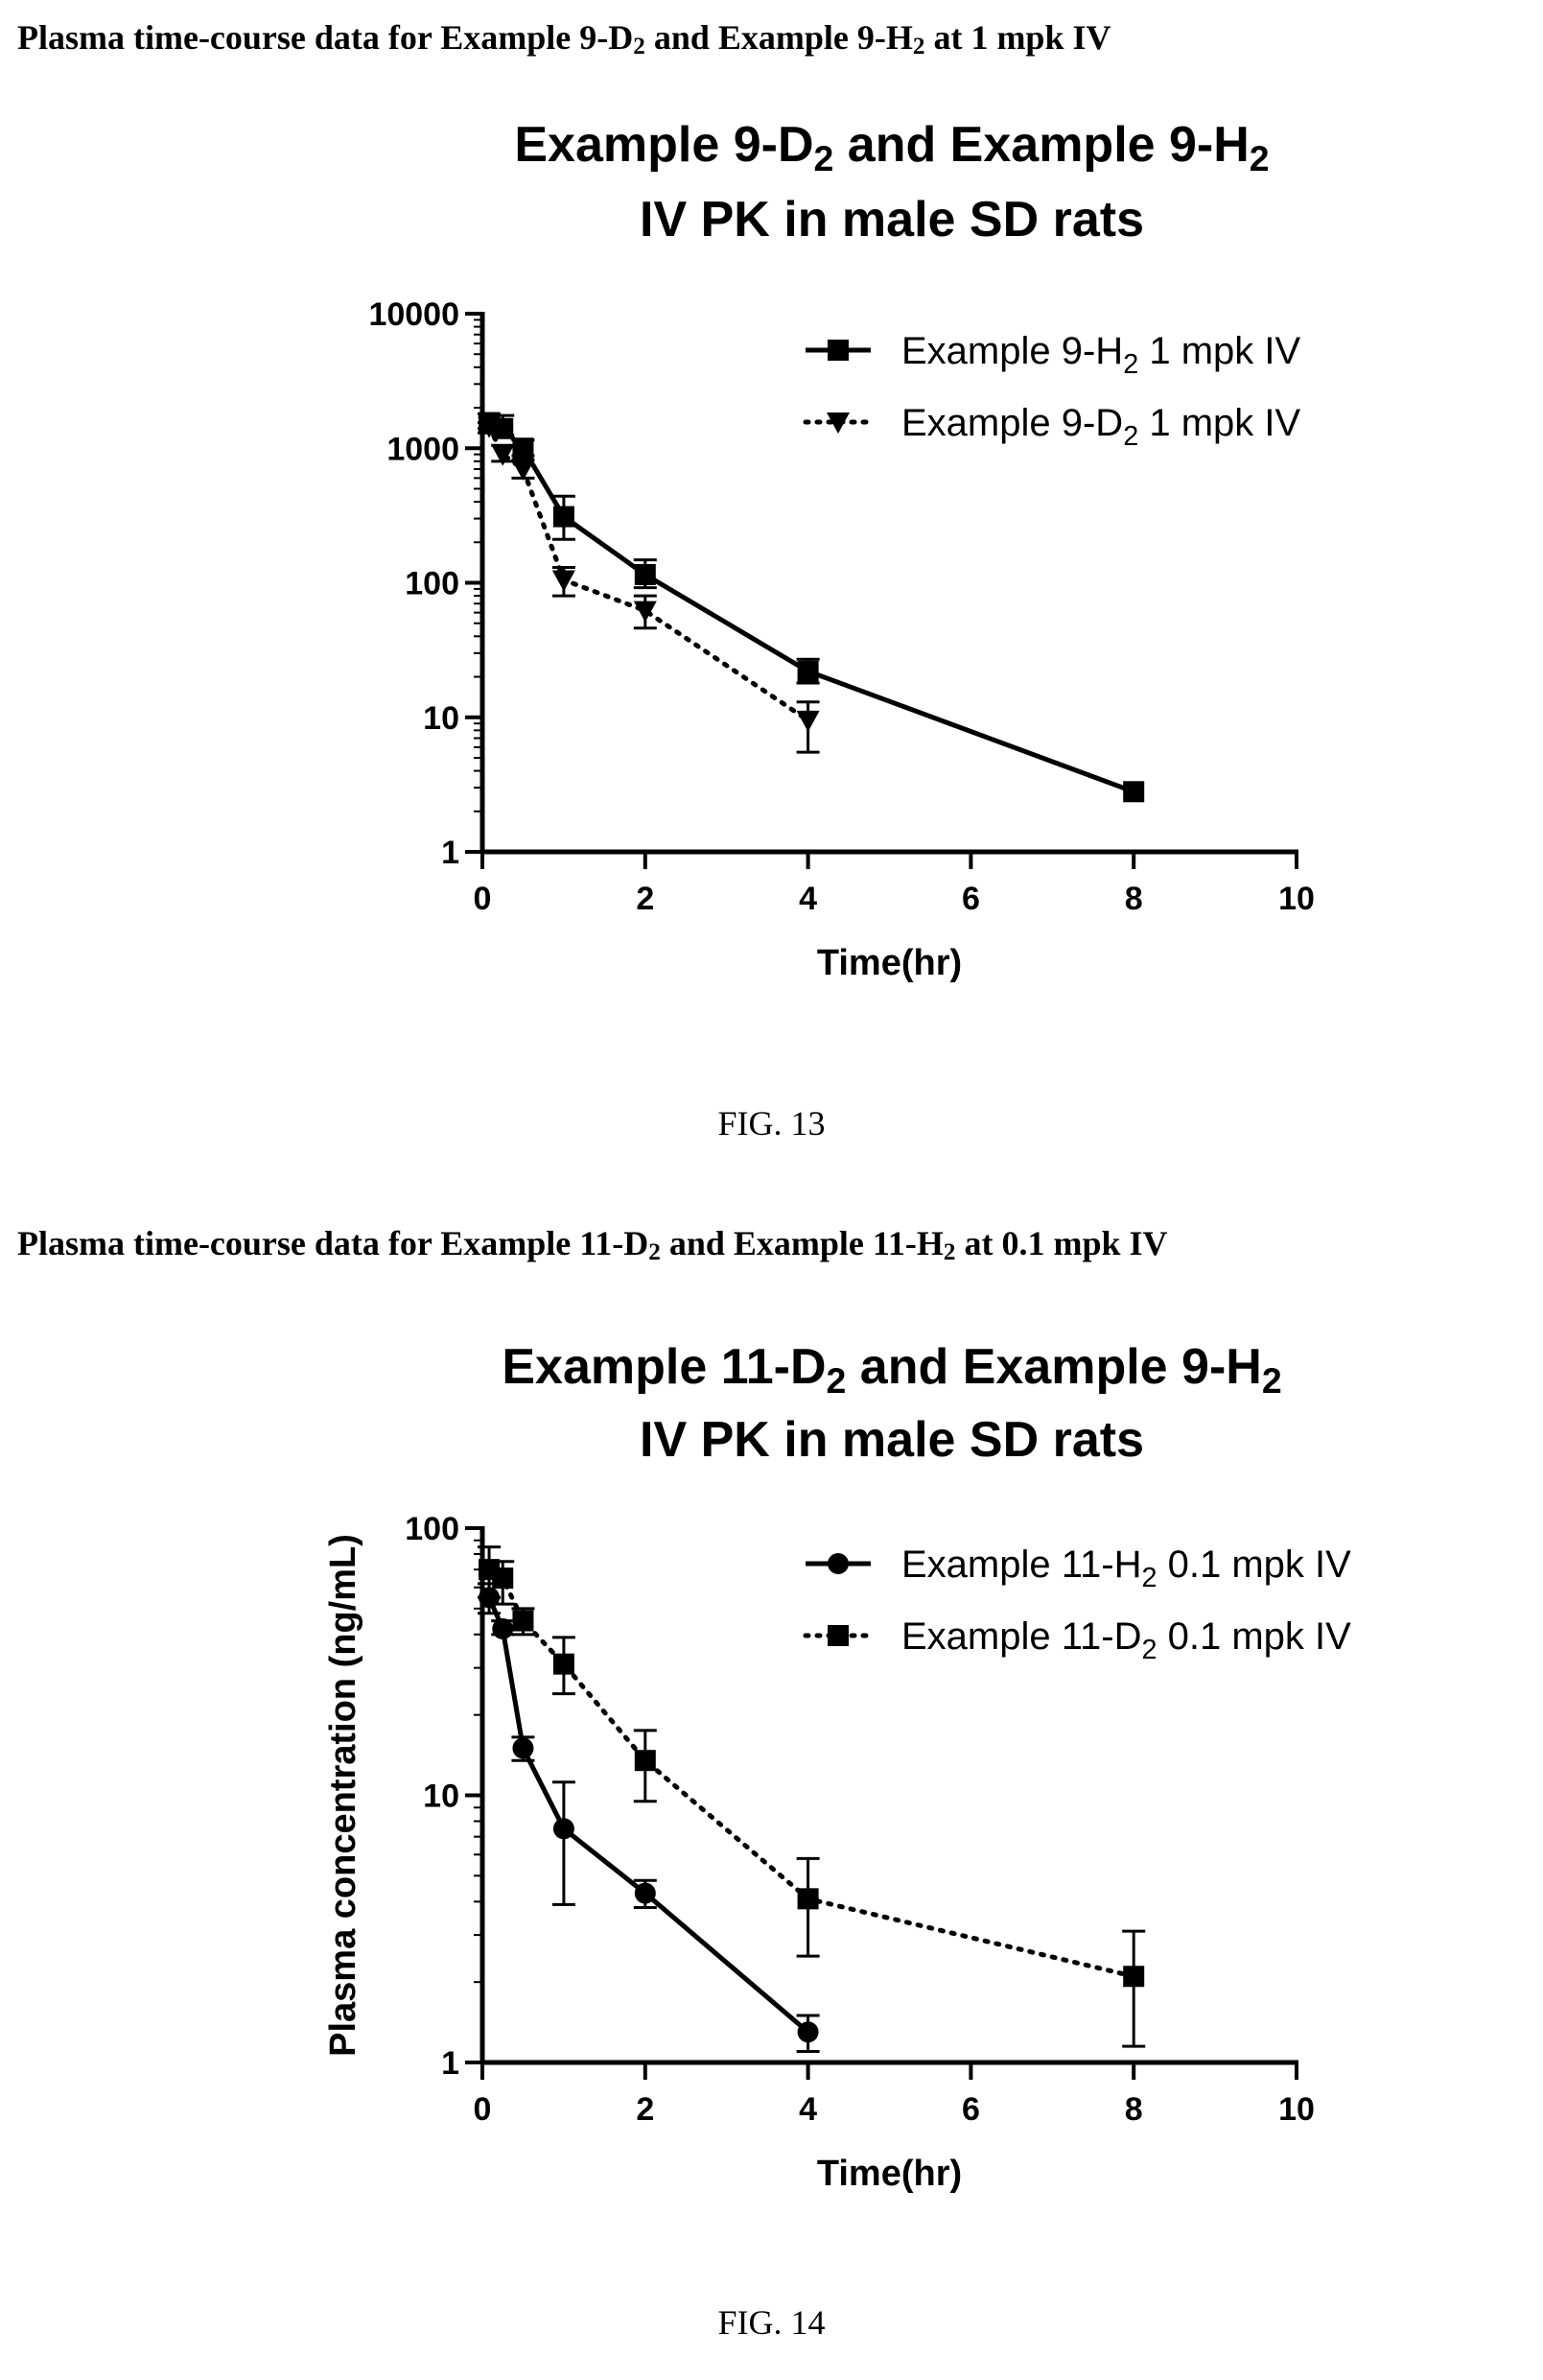 This screenshot has width=1543, height=2380. I want to click on series-0: Example 9-H2 1 mpk IV, so click(889, 566).